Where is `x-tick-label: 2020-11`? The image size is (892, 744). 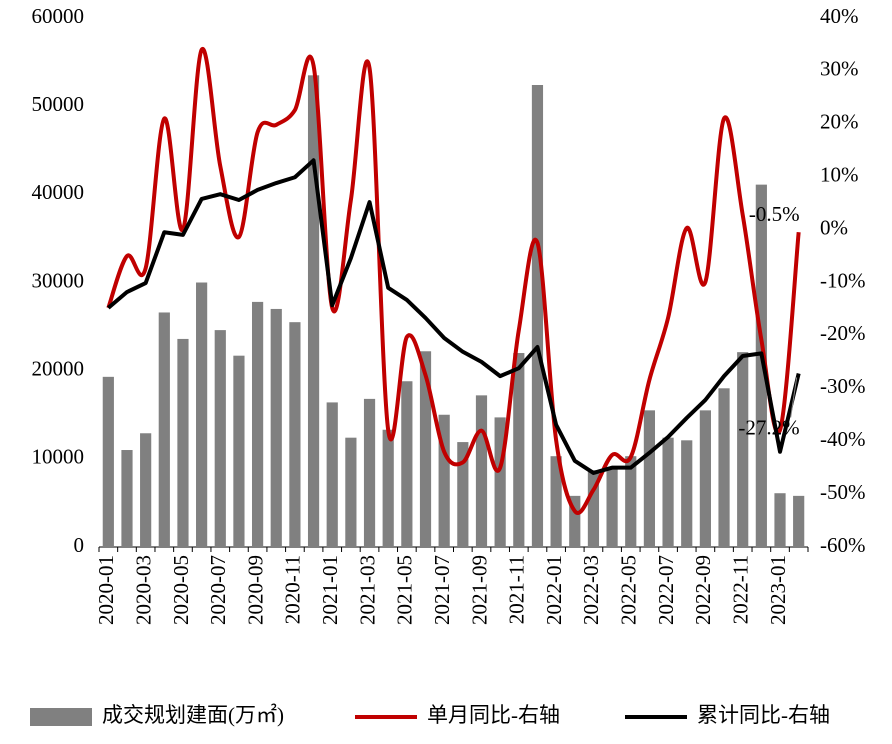
x-tick-label: 2020-11 is located at coordinates (293, 589).